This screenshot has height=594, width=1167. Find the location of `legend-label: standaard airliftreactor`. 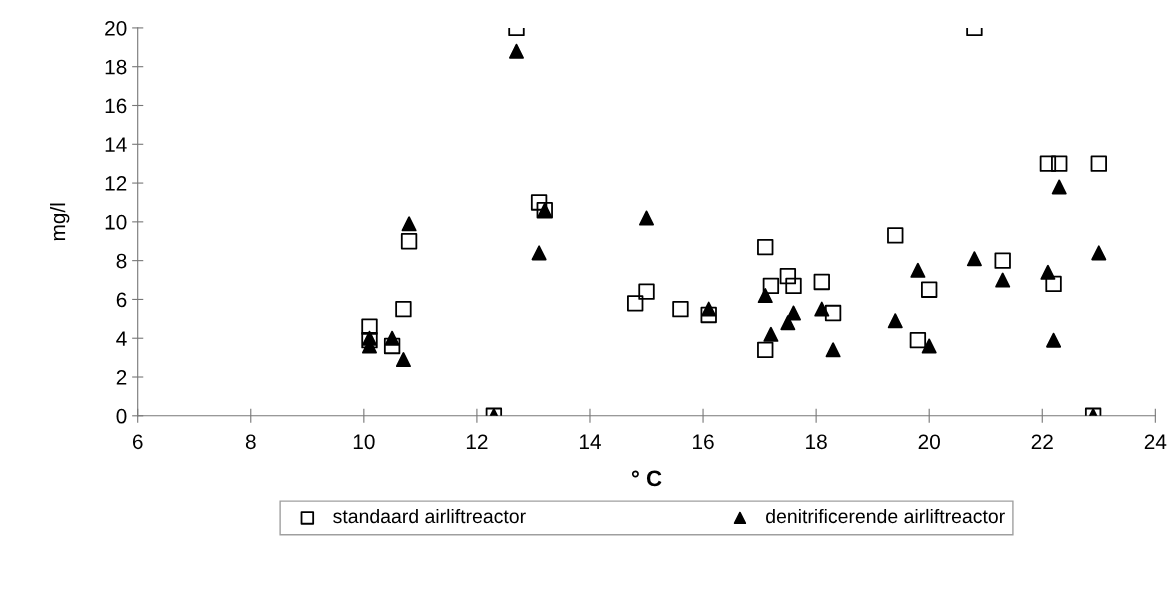

legend-label: standaard airliftreactor is located at coordinates (429, 516).